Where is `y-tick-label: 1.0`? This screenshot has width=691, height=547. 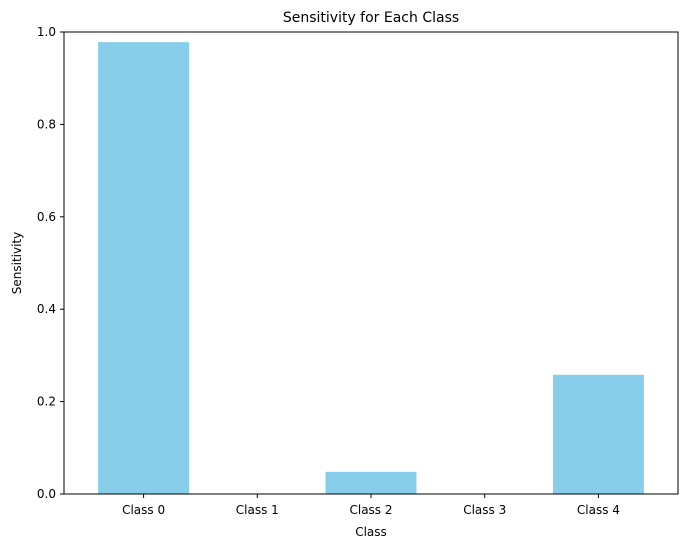 y-tick-label: 1.0 is located at coordinates (46, 32).